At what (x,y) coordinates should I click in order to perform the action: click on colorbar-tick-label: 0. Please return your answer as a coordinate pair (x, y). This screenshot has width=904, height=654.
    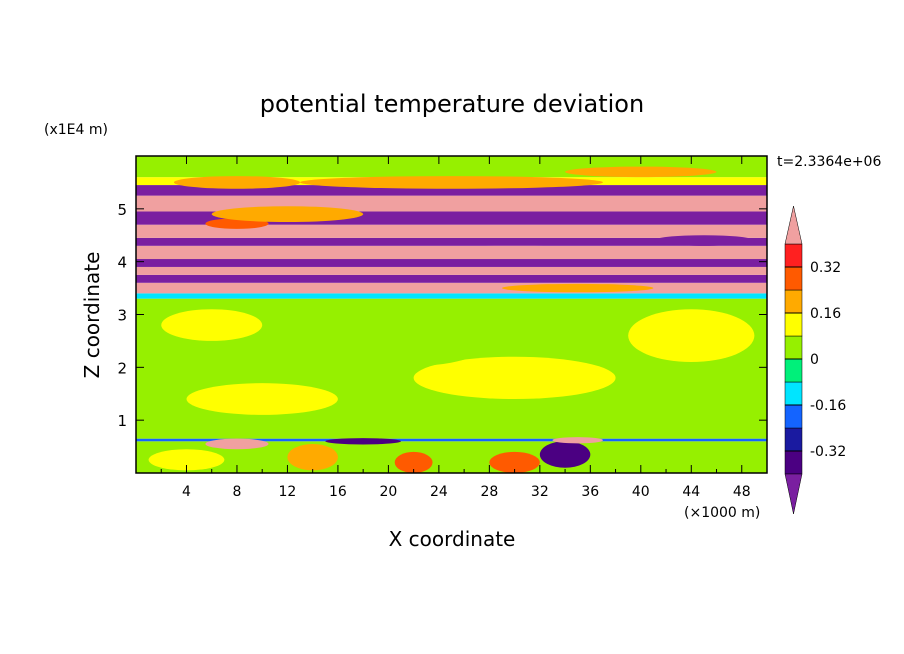
    Looking at the image, I should click on (814, 360).